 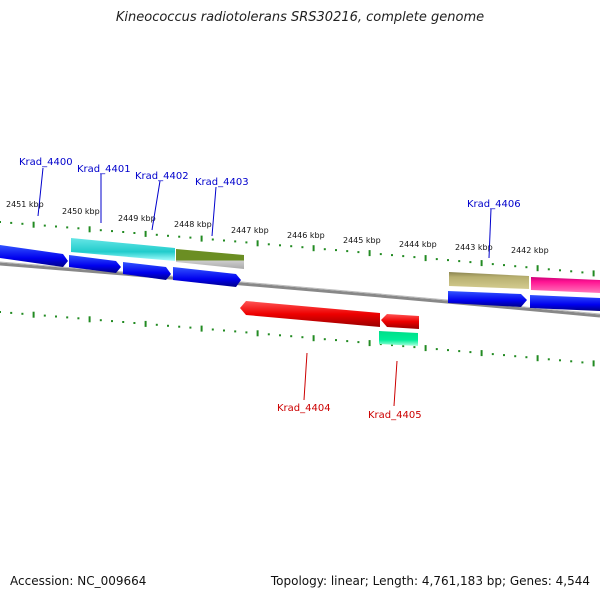 What do you see at coordinates (395, 415) in the screenshot?
I see `gene-label-krad-4405: Krad_4405` at bounding box center [395, 415].